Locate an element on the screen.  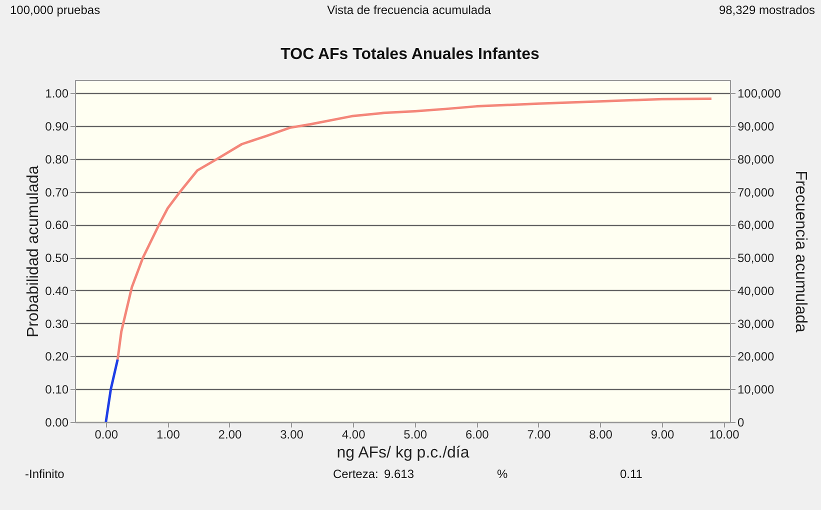
x-tick-label: 10.00 is located at coordinates (724, 435).